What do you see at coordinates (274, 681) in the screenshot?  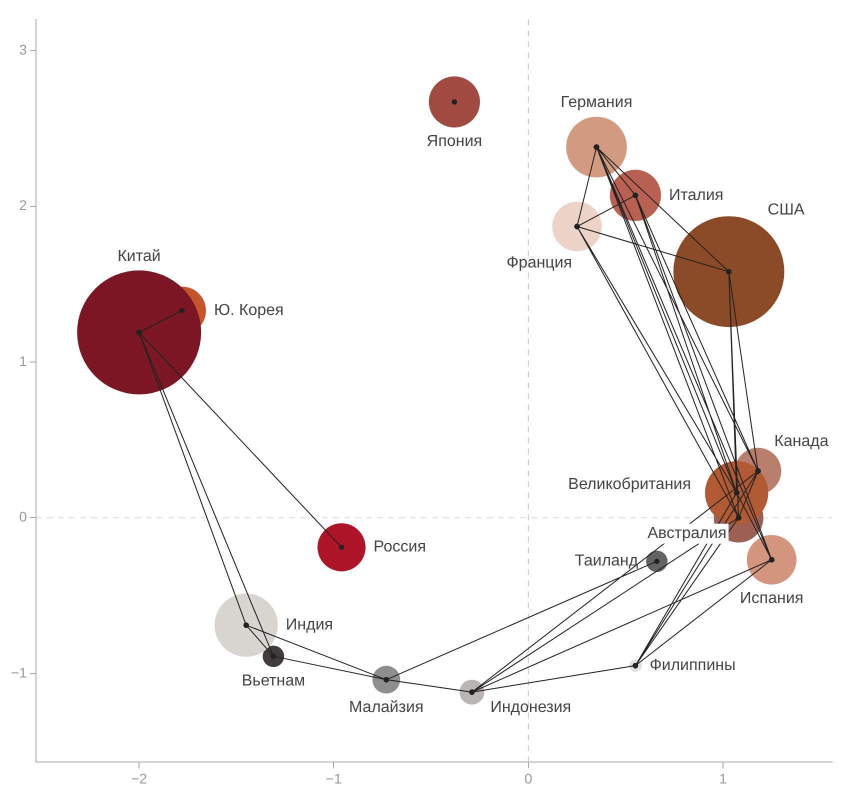 I see `series-label: Вьетнам` at bounding box center [274, 681].